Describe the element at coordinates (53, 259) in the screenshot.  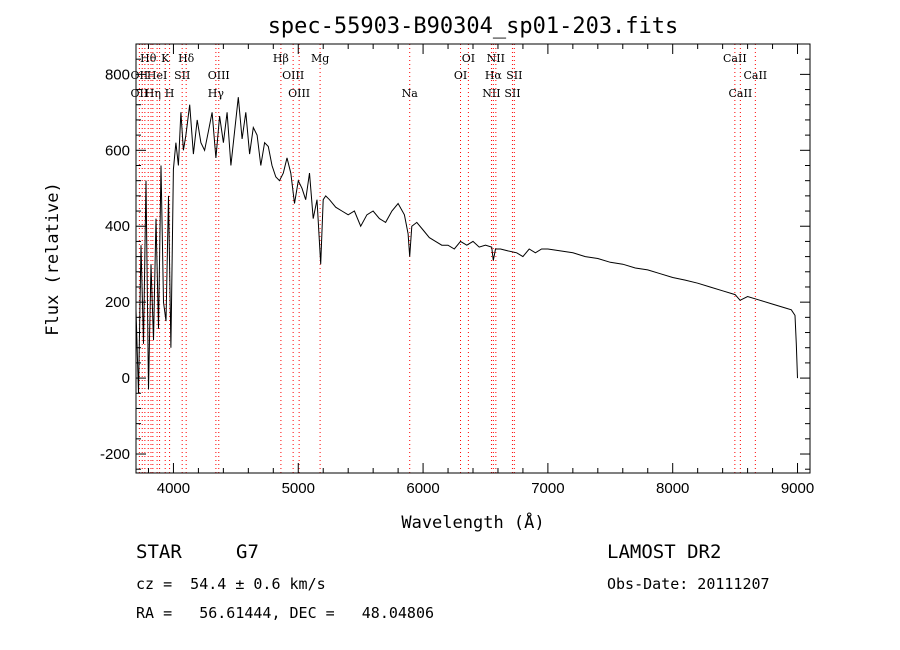
I see `y-axis-label: Flux (relative)` at that location.